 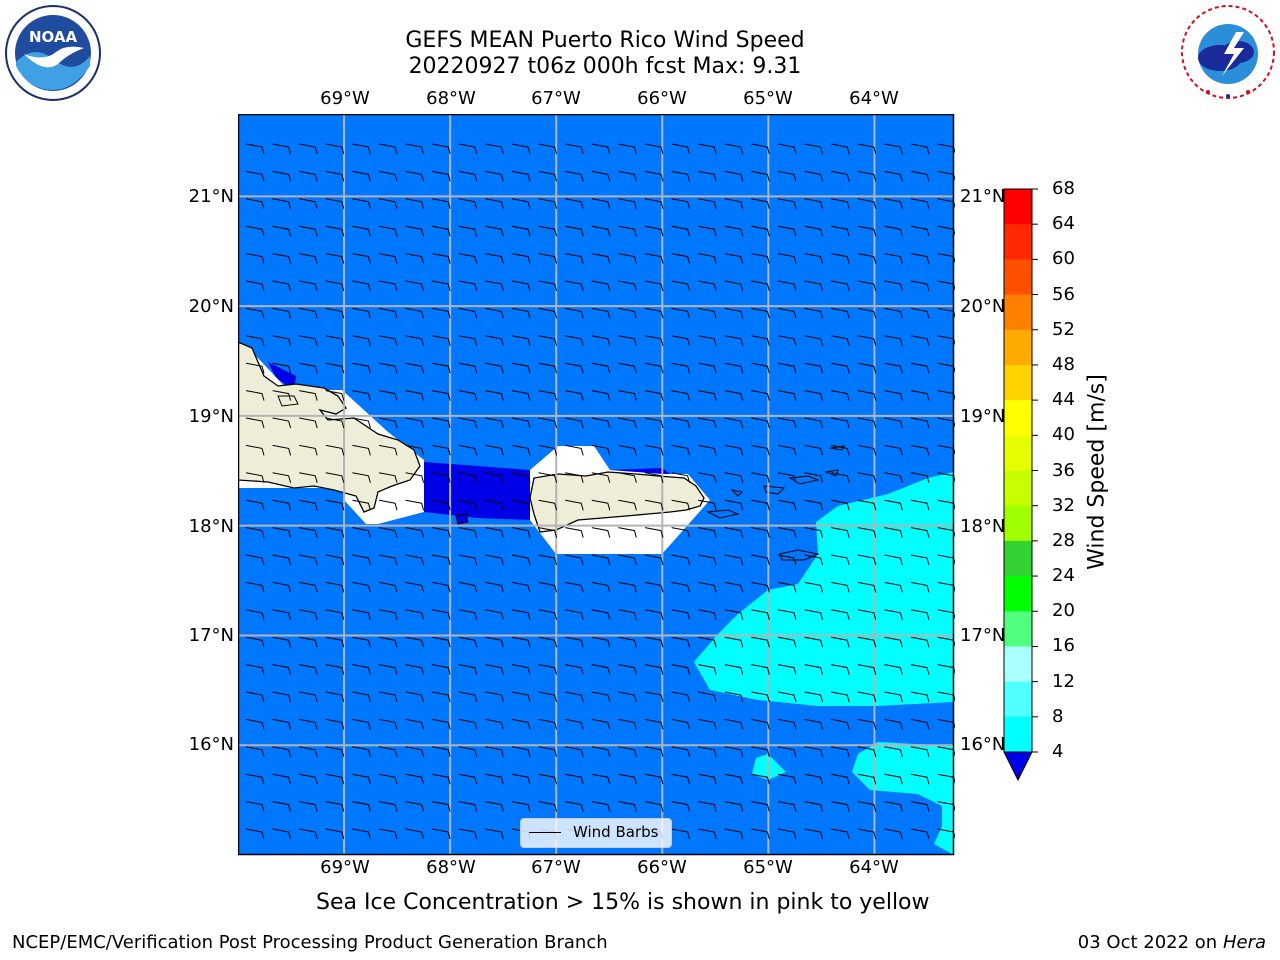 What do you see at coordinates (1097, 472) in the screenshot?
I see `colorbar-title: Wind Speed [m/s]` at bounding box center [1097, 472].